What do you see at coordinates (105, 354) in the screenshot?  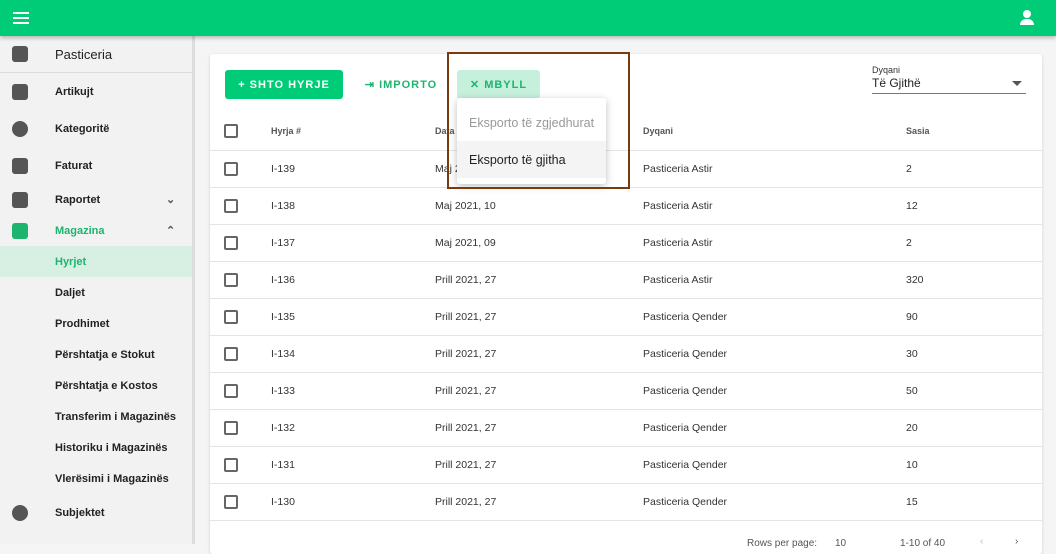 I see `sidebar-sub-pershtatja-stokut: Përshtatja e Stokut` at bounding box center [105, 354].